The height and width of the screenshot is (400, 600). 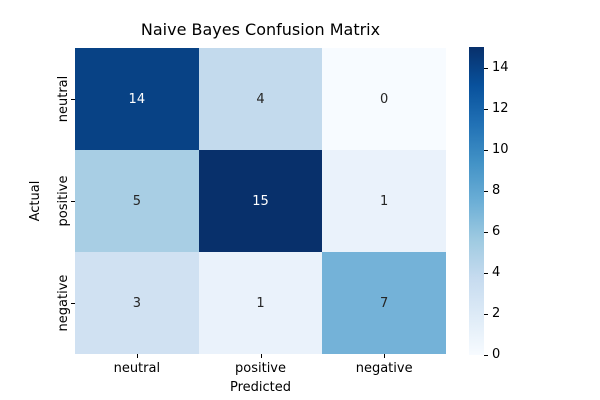 I want to click on colorbar-tick-label: 10, so click(x=500, y=149).